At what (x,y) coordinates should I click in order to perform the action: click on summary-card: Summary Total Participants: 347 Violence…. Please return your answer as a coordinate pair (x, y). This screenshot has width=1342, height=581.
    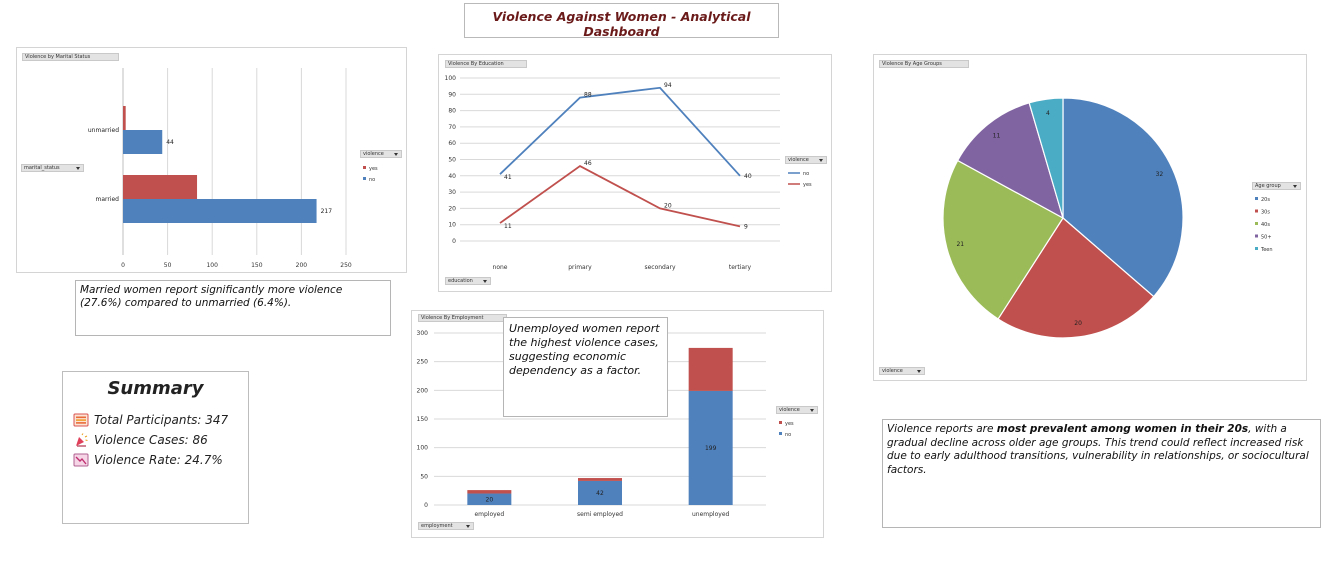
    Looking at the image, I should click on (155, 447).